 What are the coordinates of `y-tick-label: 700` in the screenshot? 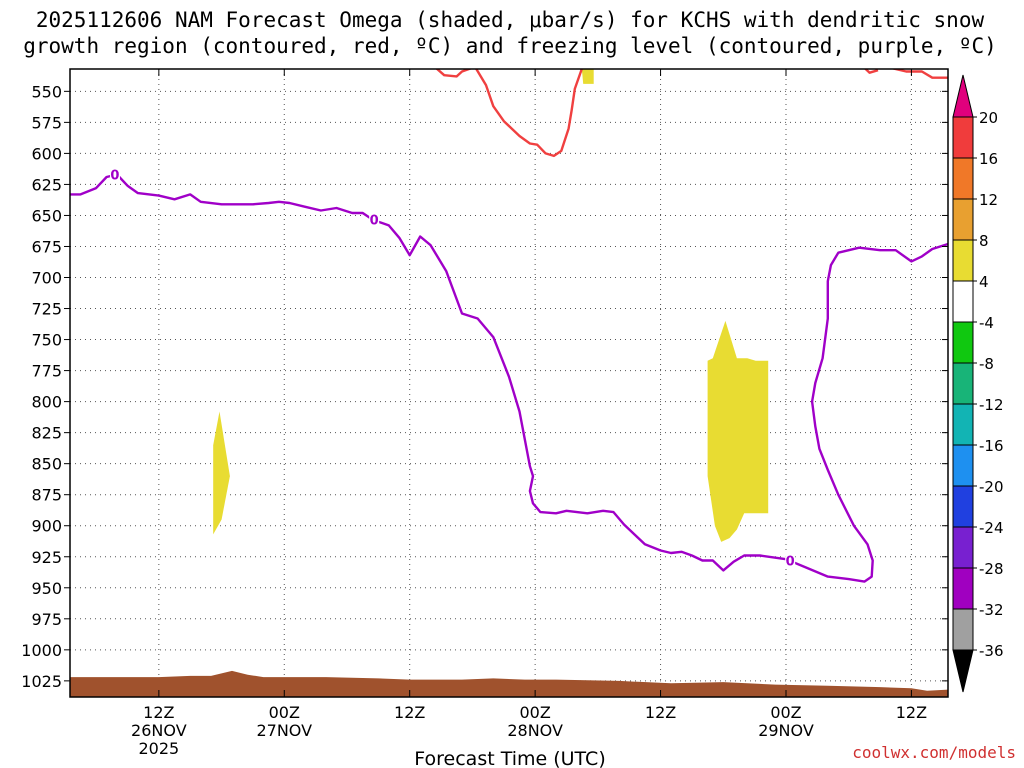 It's located at (46, 278).